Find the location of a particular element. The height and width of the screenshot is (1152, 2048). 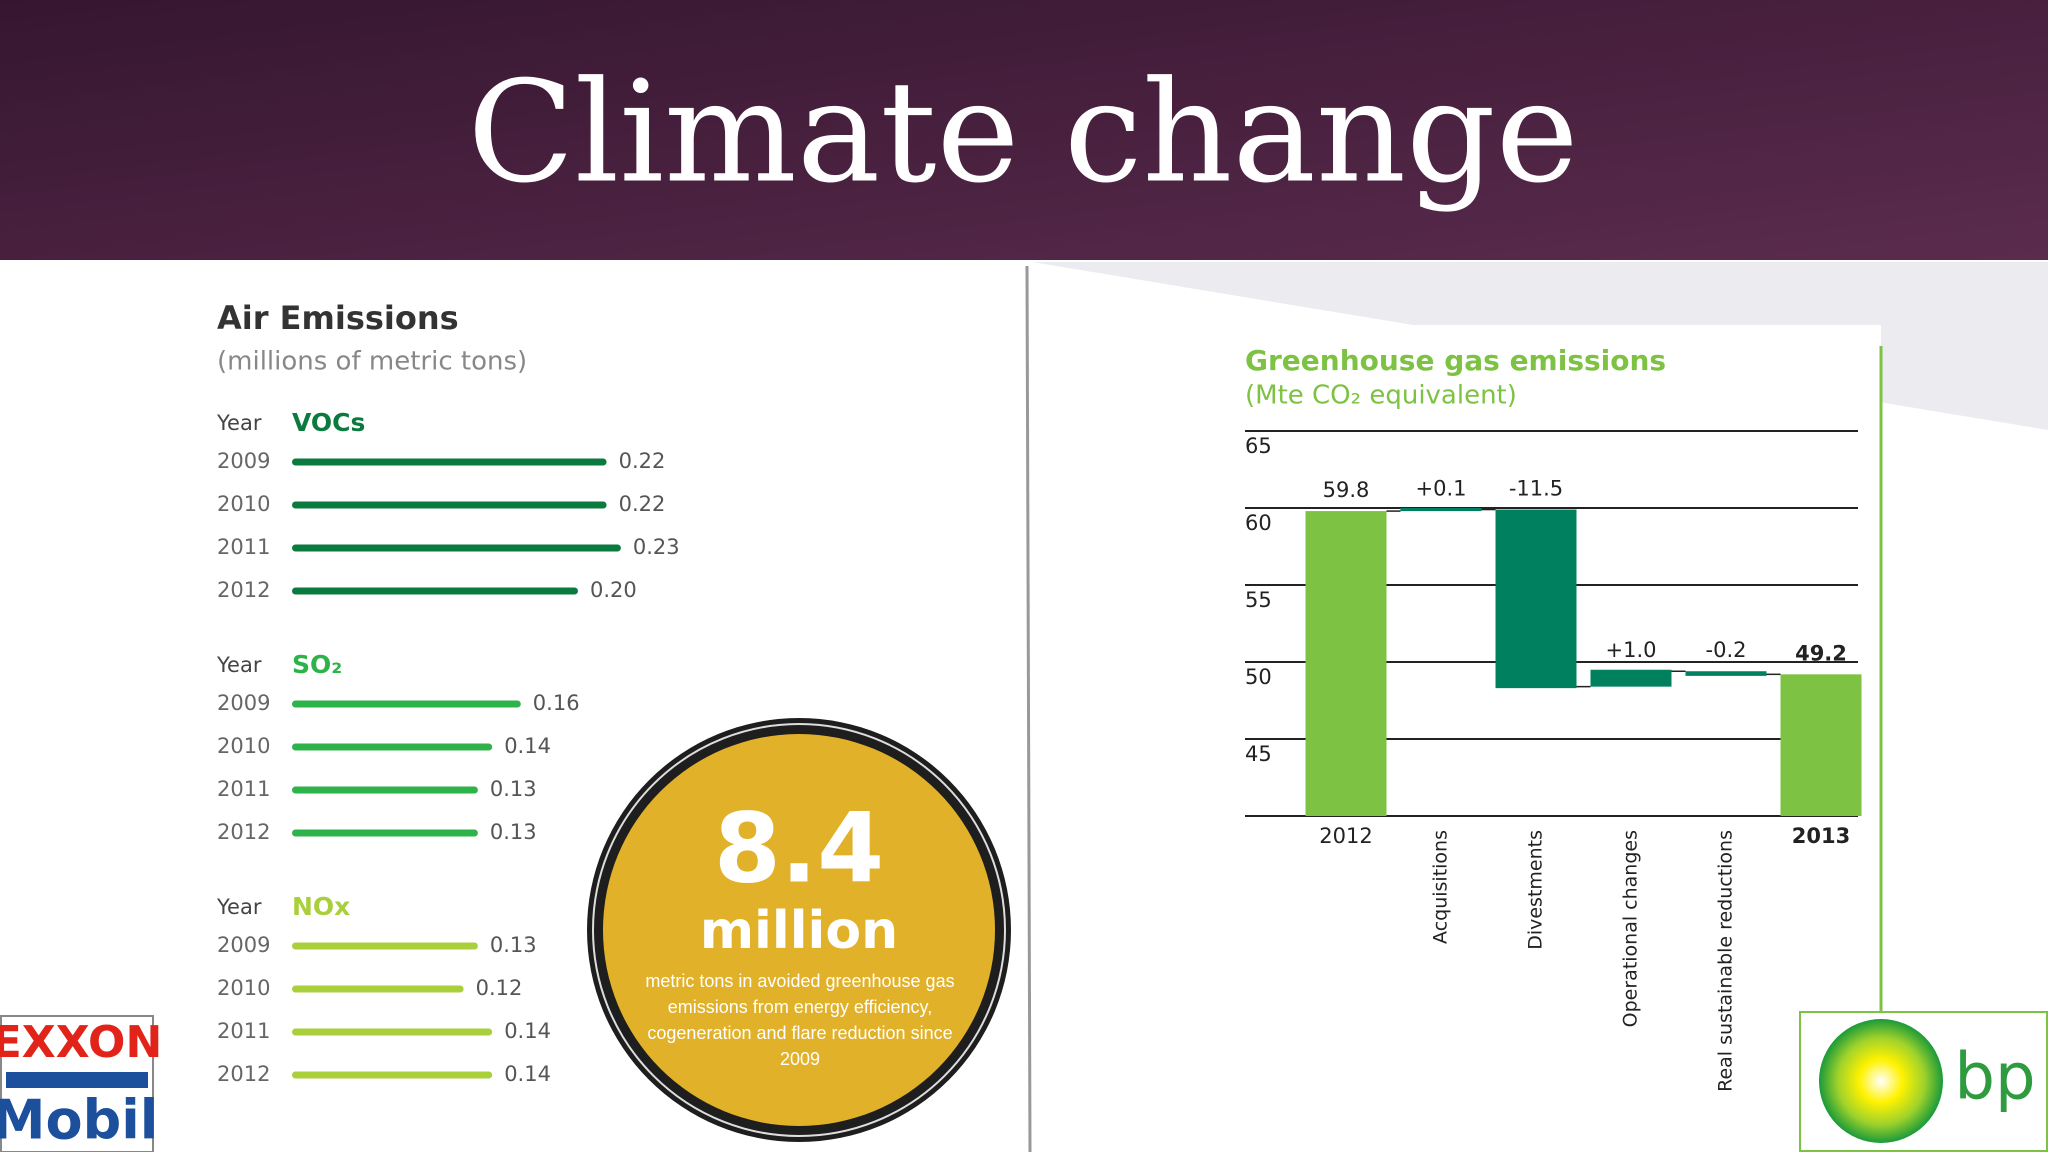

value-label: 59.8 is located at coordinates (1346, 490).